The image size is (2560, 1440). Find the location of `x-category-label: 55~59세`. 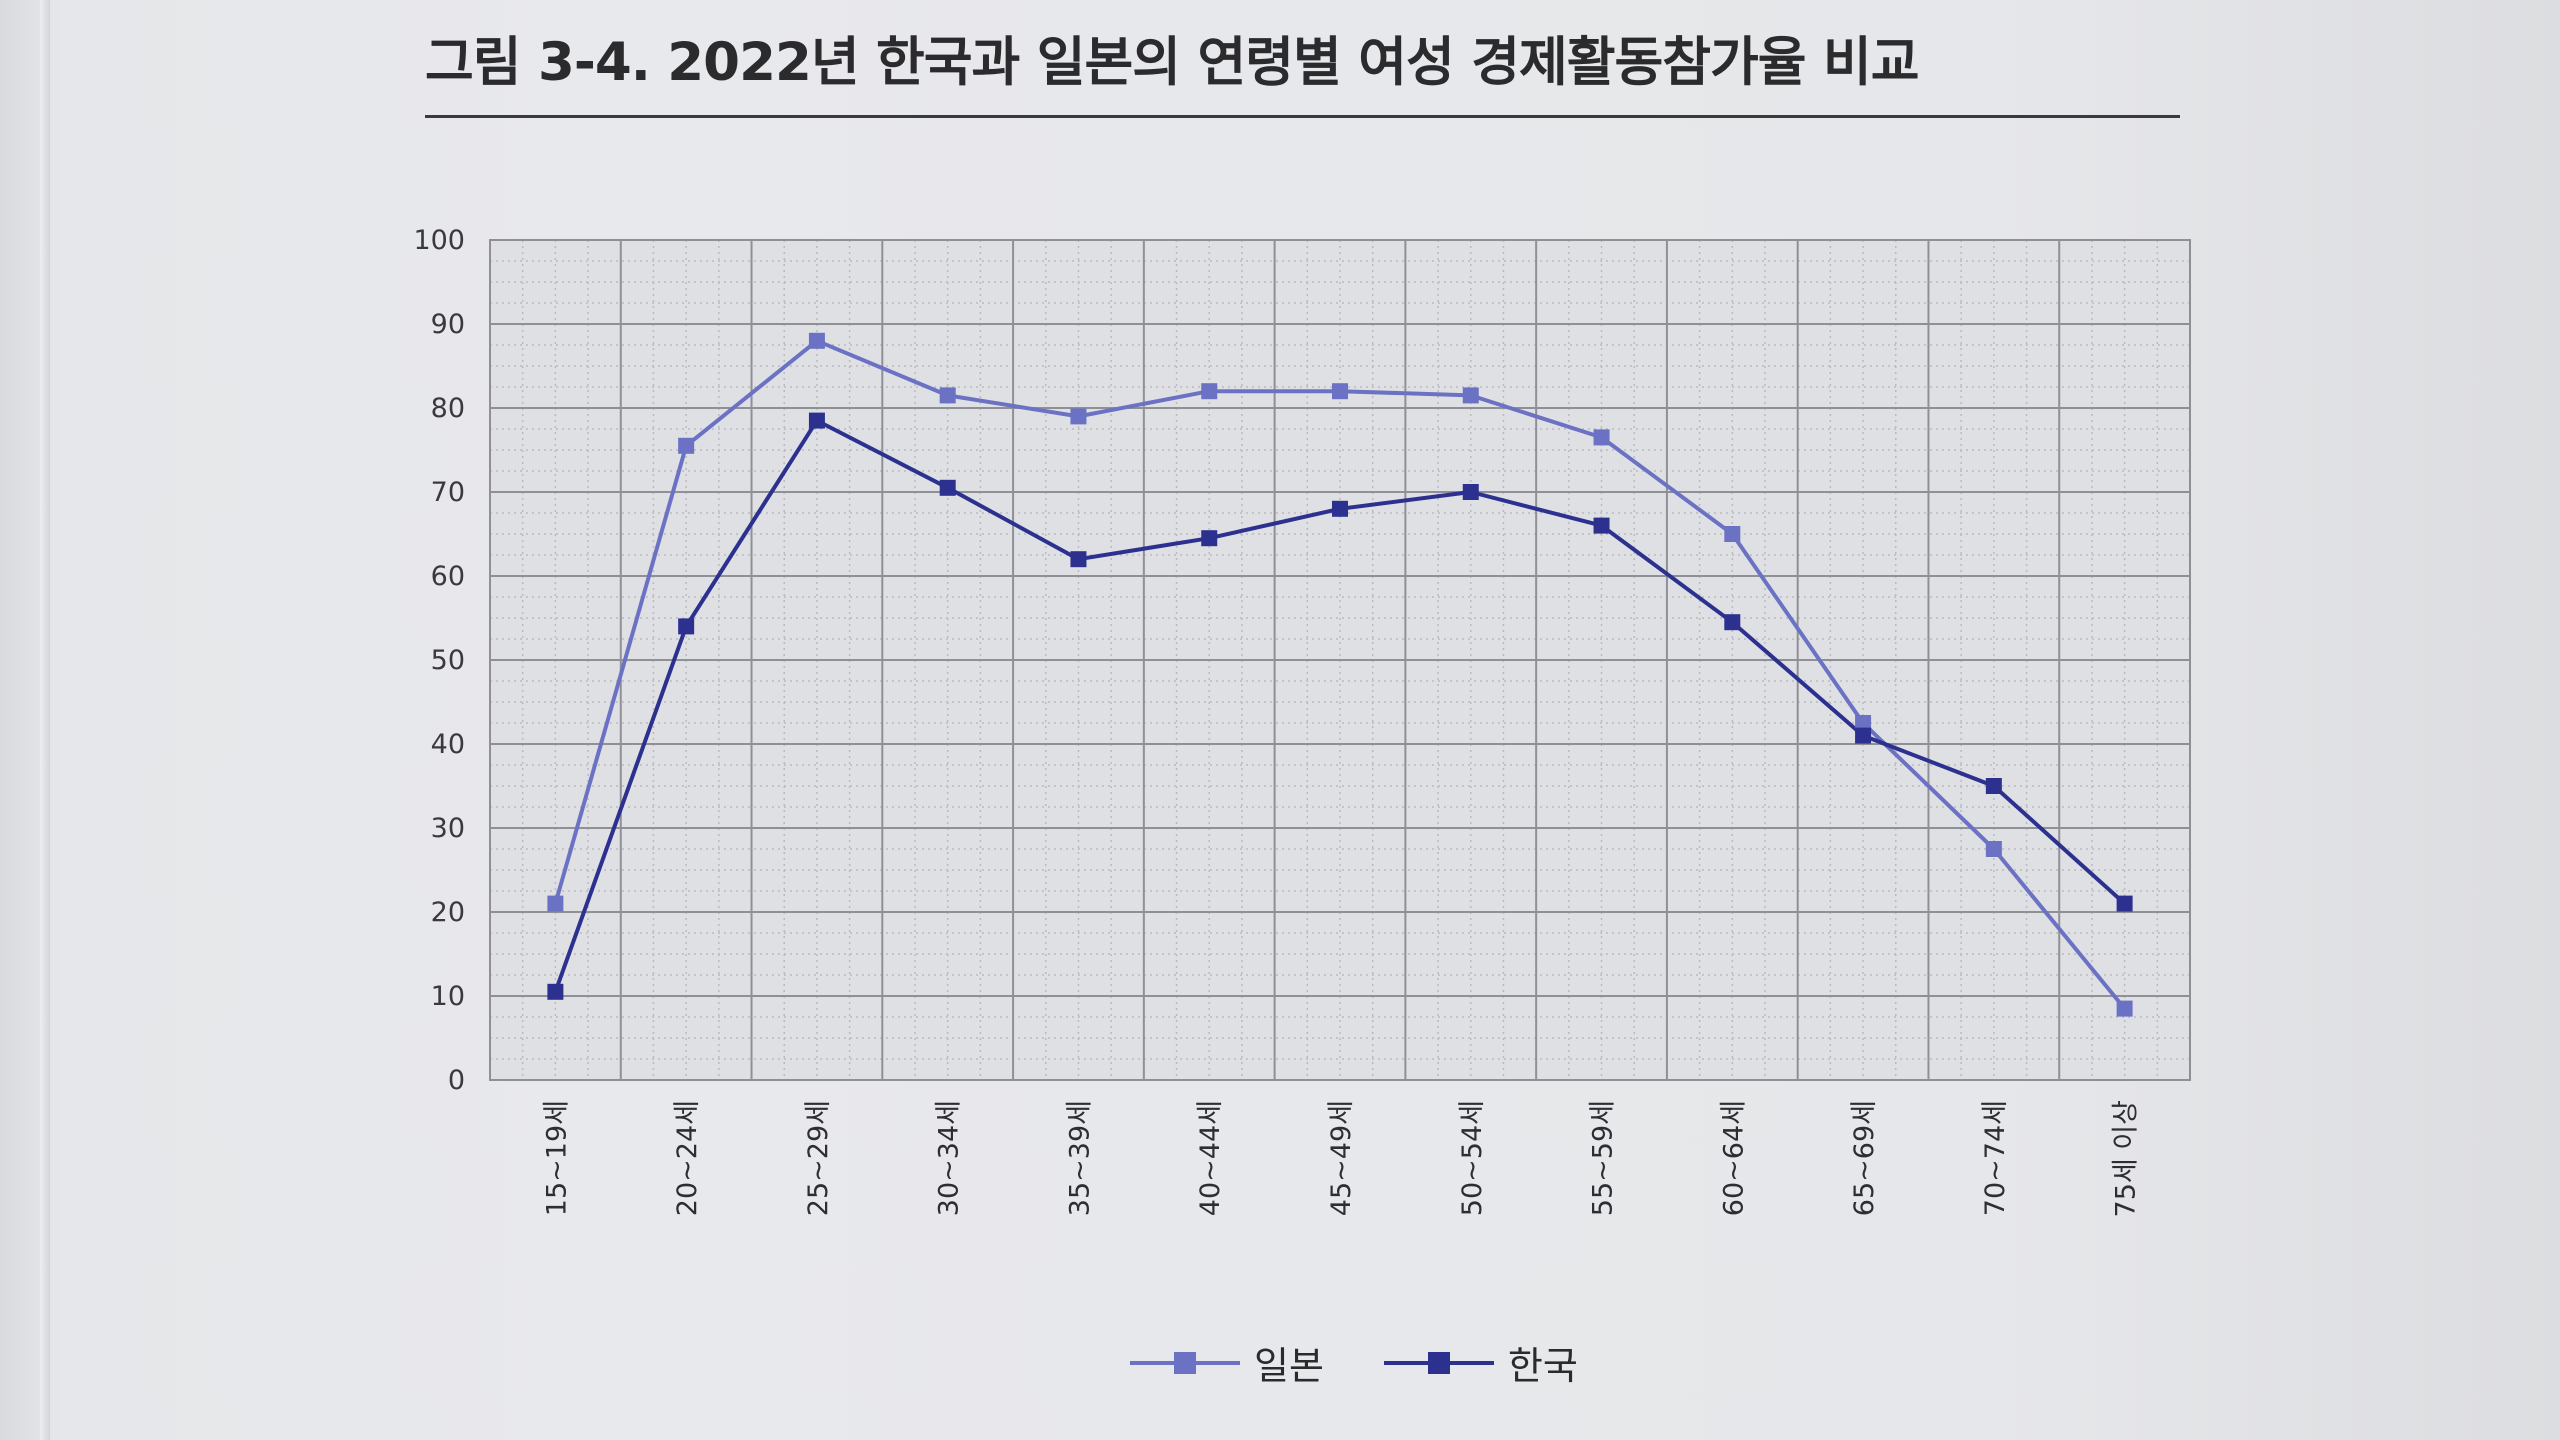

x-category-label: 55~59세 is located at coordinates (1603, 1158).